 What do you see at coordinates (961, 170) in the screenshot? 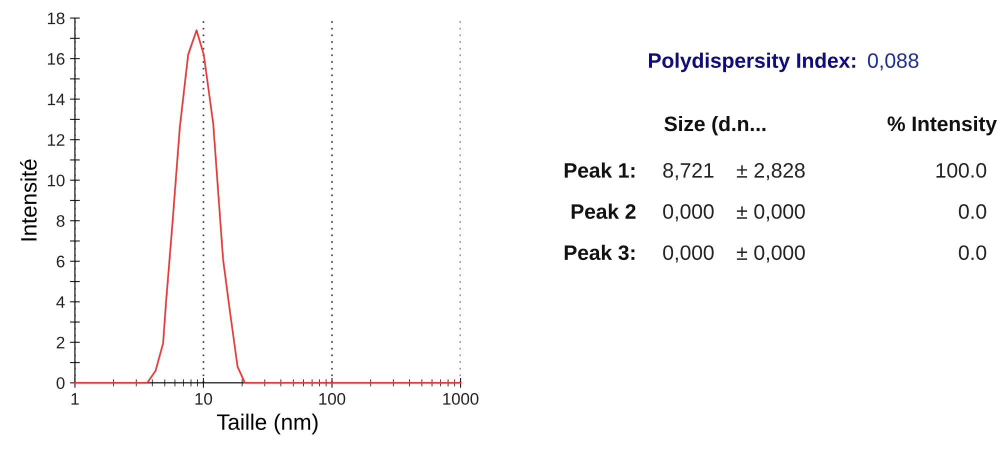
I see `text: 100.0` at bounding box center [961, 170].